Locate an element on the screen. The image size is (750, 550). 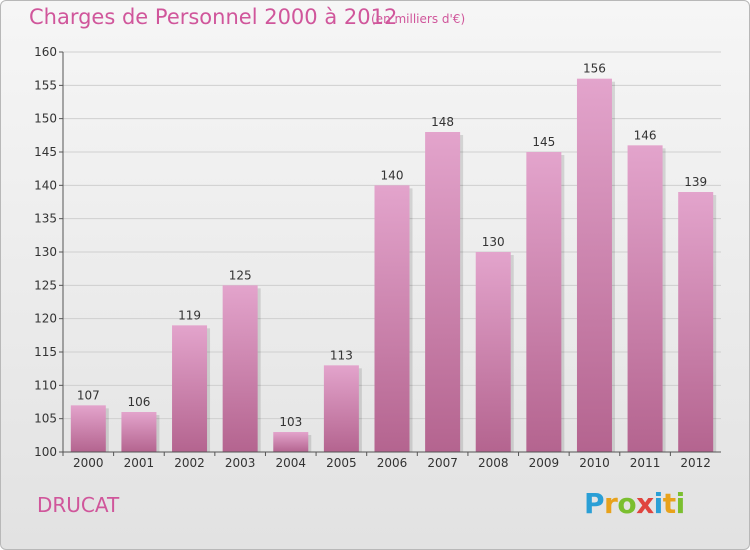
x-tick-label: 2012 is located at coordinates (695, 463).